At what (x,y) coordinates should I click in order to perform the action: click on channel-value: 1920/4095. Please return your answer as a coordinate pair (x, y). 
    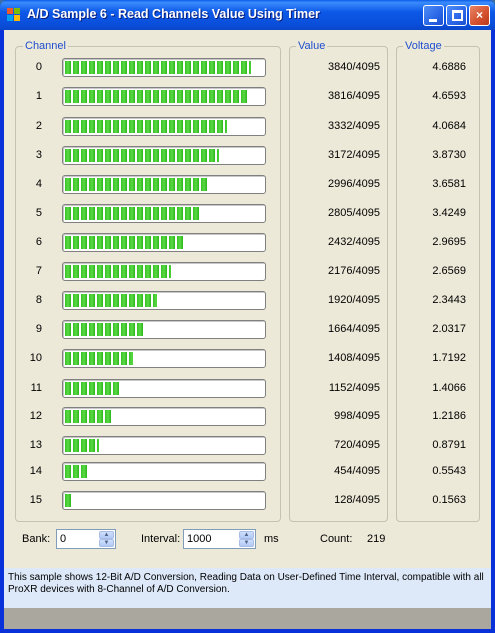
    Looking at the image, I should click on (354, 300).